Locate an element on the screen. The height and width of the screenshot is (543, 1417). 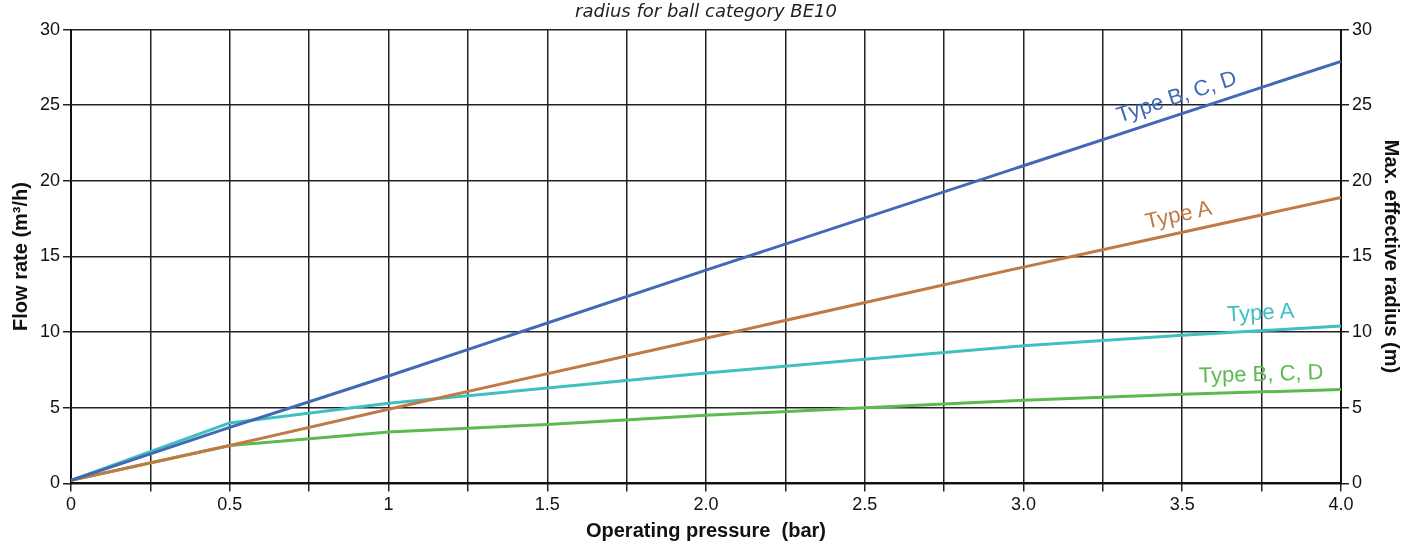
x-tick-label: 1 is located at coordinates (388, 504).